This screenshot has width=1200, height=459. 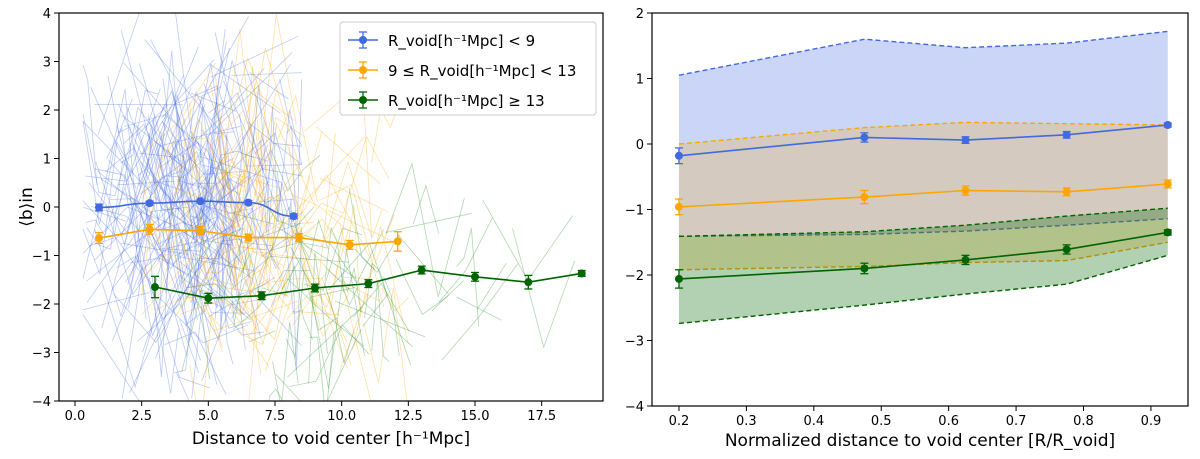 I want to click on legend-label-2: R_void[h⁻¹Mpc] ≥ 13, so click(x=466, y=101).